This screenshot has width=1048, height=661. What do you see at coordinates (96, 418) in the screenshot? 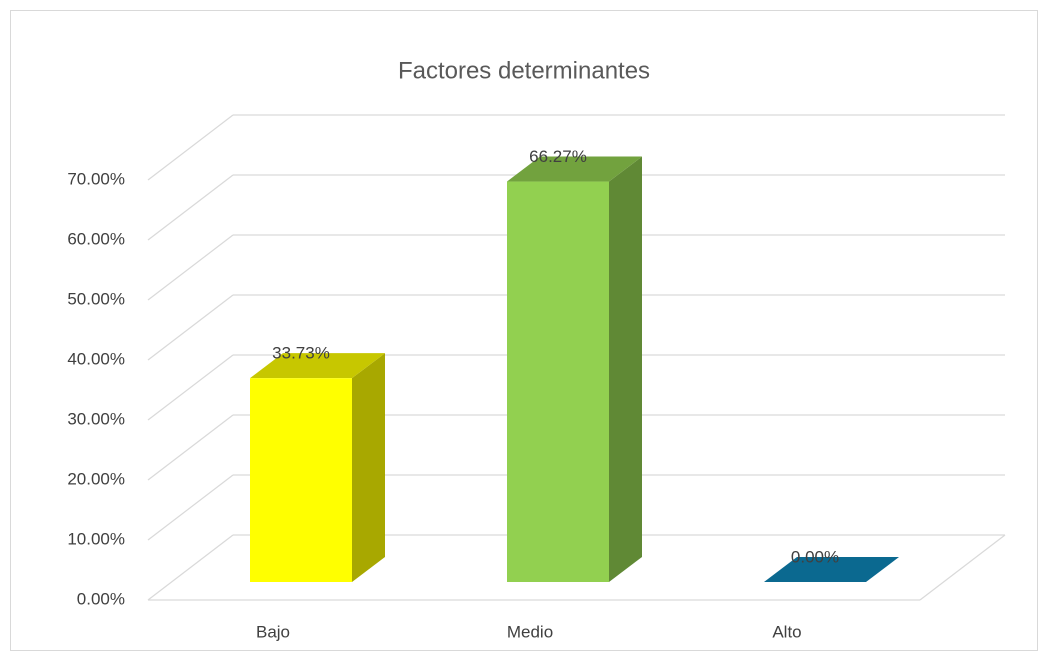
I see `y-tick-label: 30.00%` at bounding box center [96, 418].